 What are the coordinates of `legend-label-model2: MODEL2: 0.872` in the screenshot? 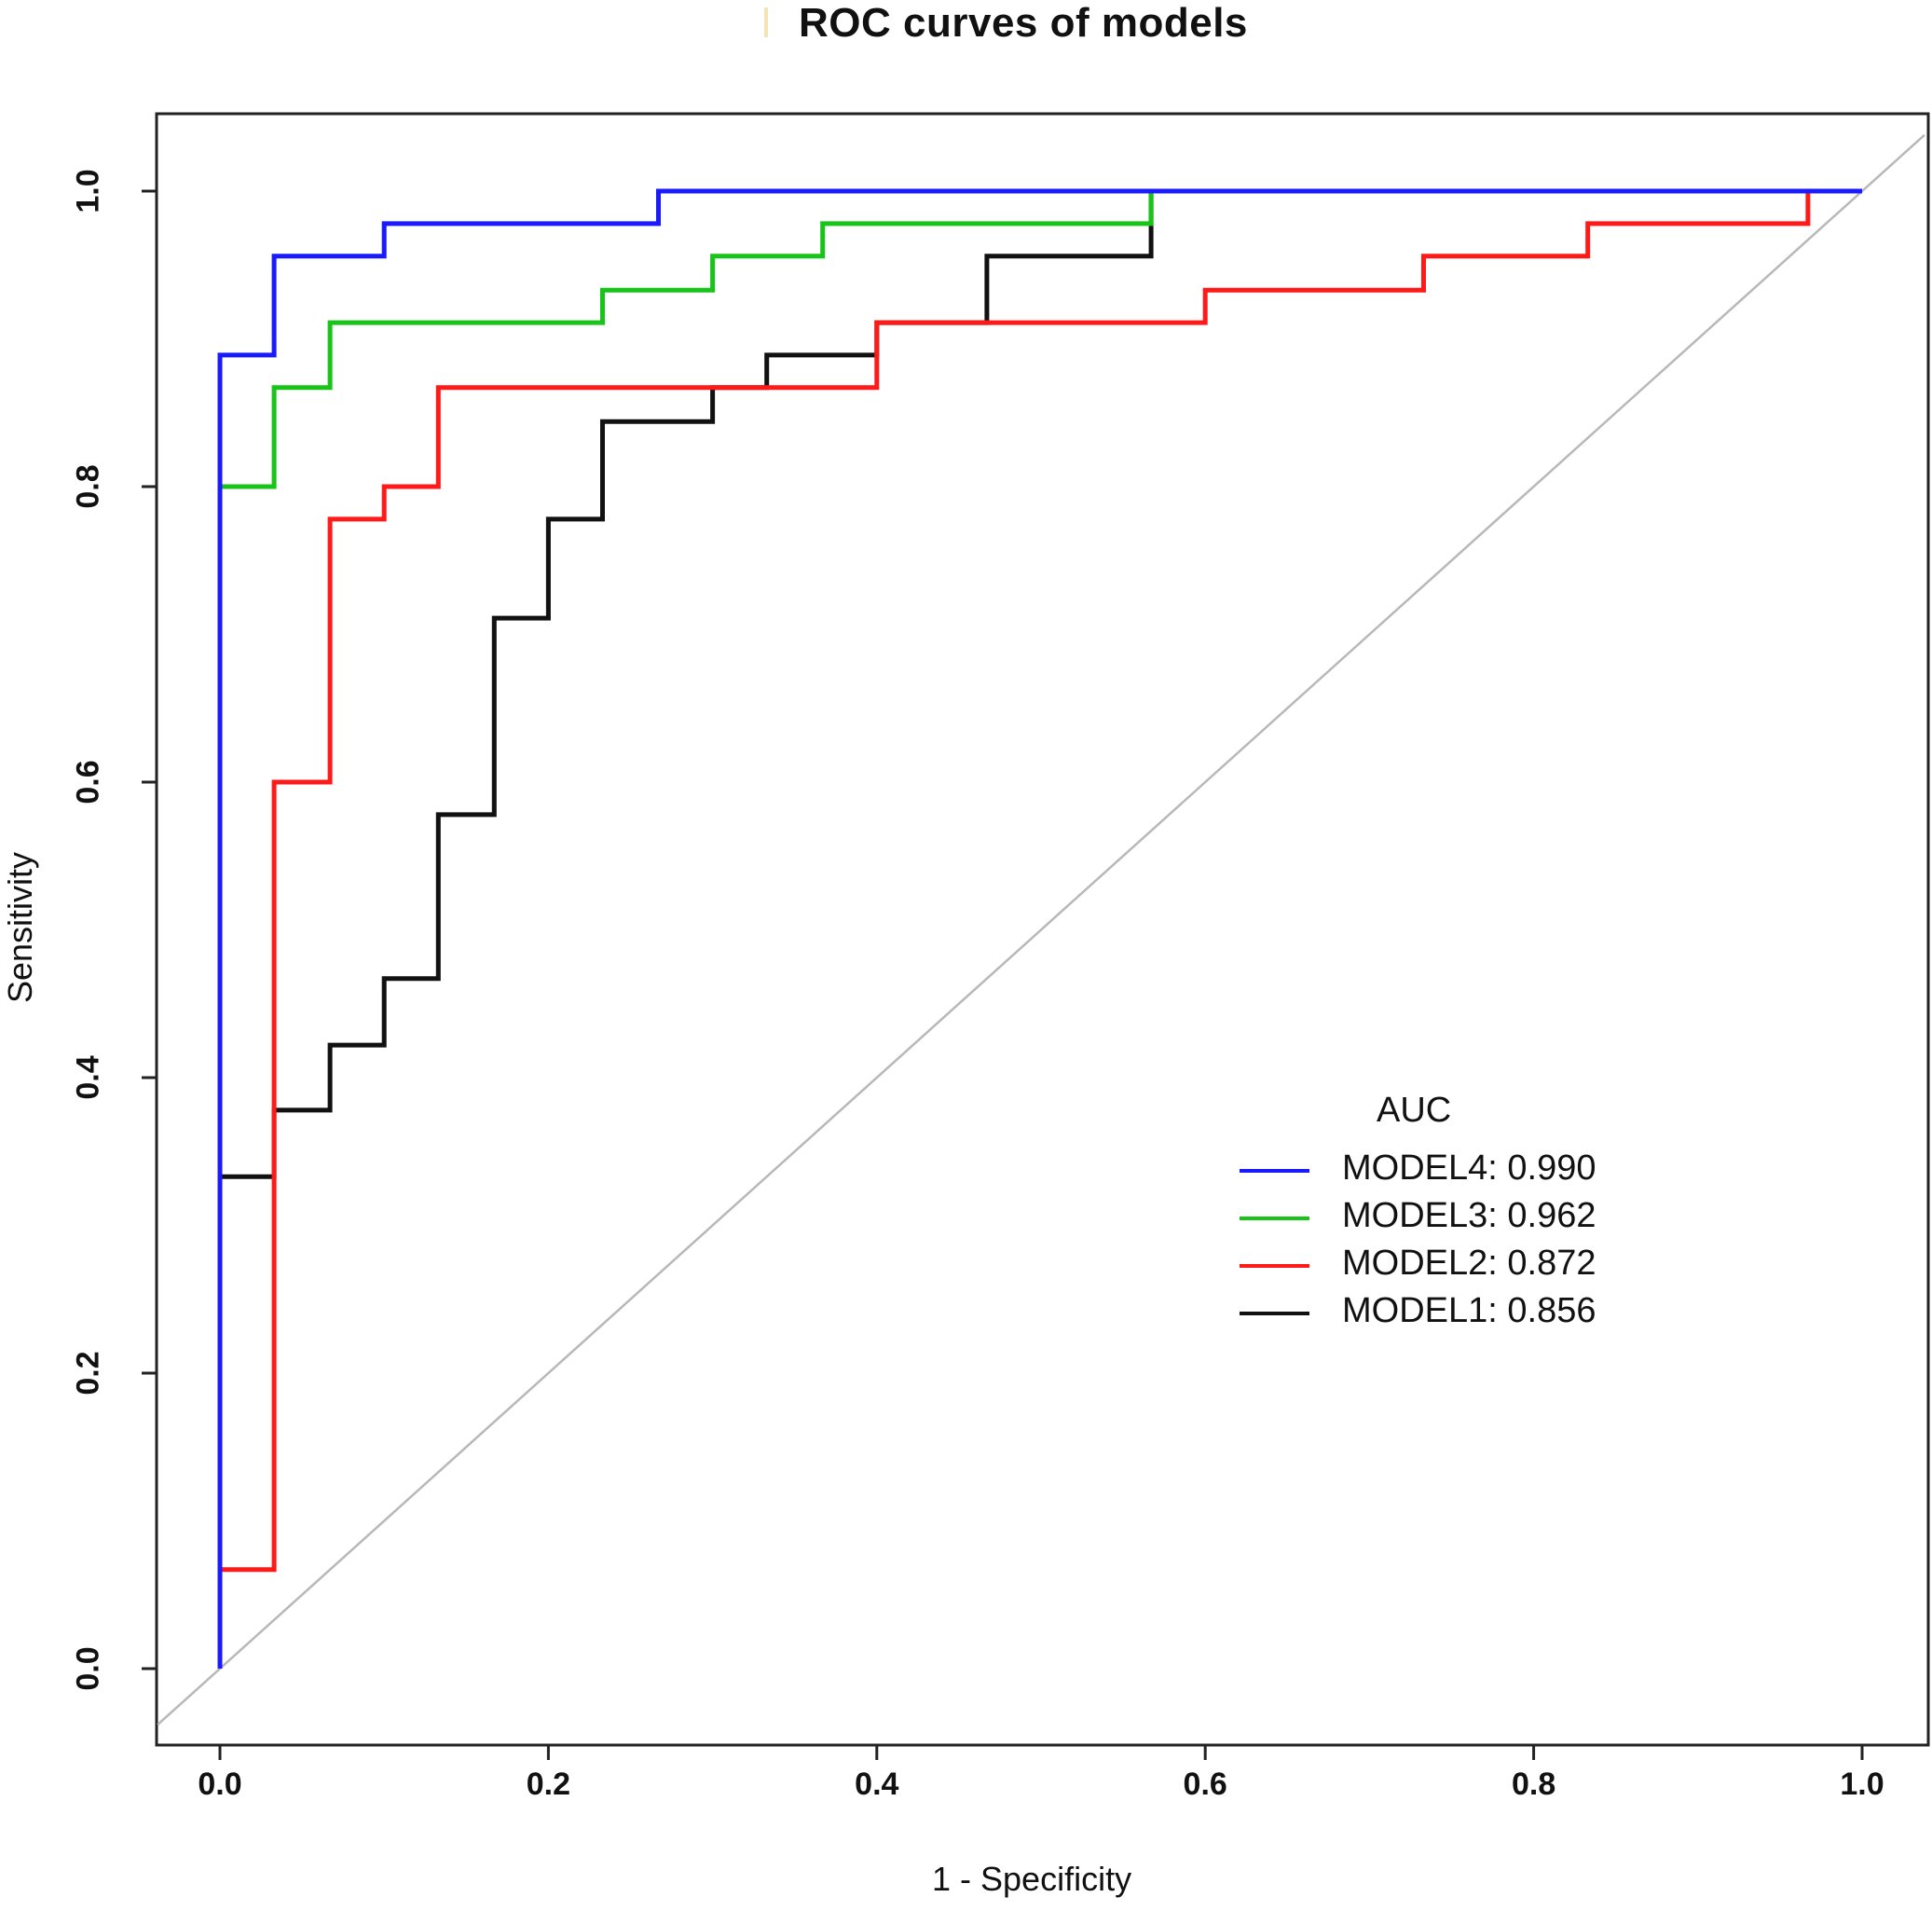 It's located at (1469, 1264).